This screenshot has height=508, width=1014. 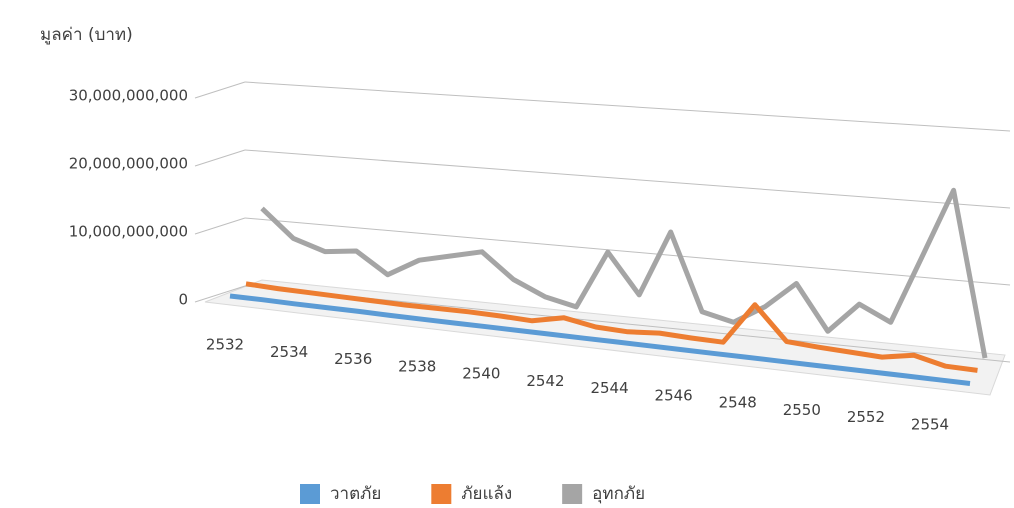 What do you see at coordinates (674, 395) in the screenshot?
I see `x-tick-label: 2546` at bounding box center [674, 395].